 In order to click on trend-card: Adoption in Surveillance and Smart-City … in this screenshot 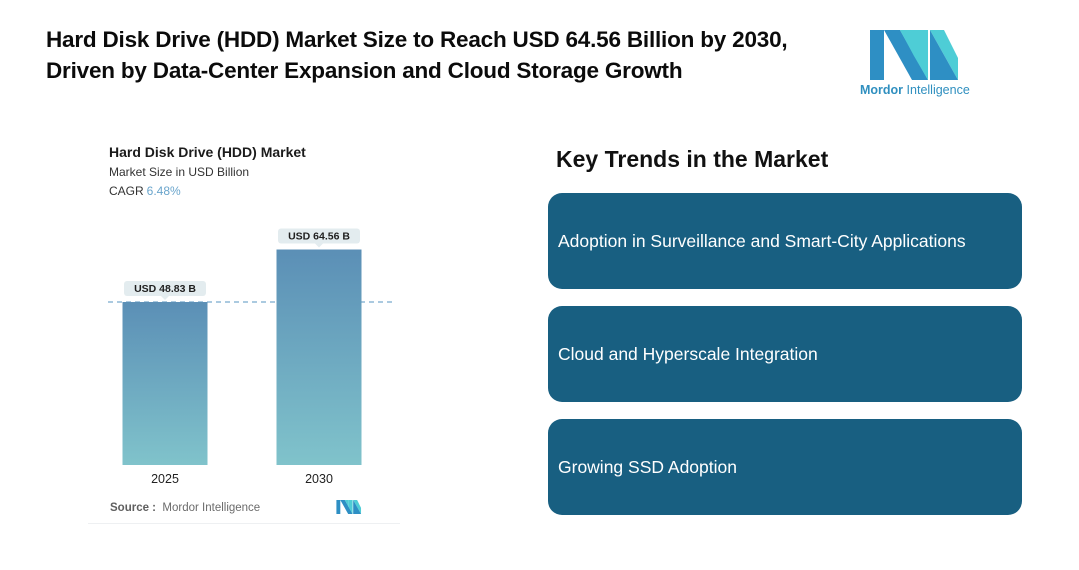, I will do `click(785, 241)`.